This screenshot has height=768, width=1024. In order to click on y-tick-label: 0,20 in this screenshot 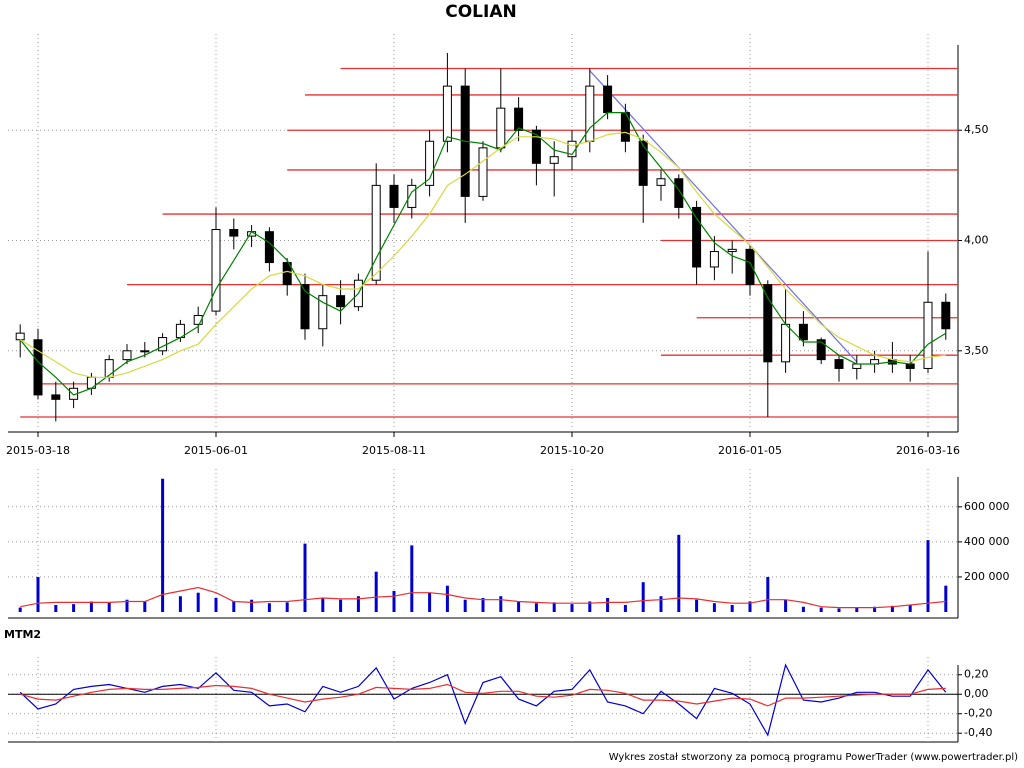, I will do `click(976, 674)`.